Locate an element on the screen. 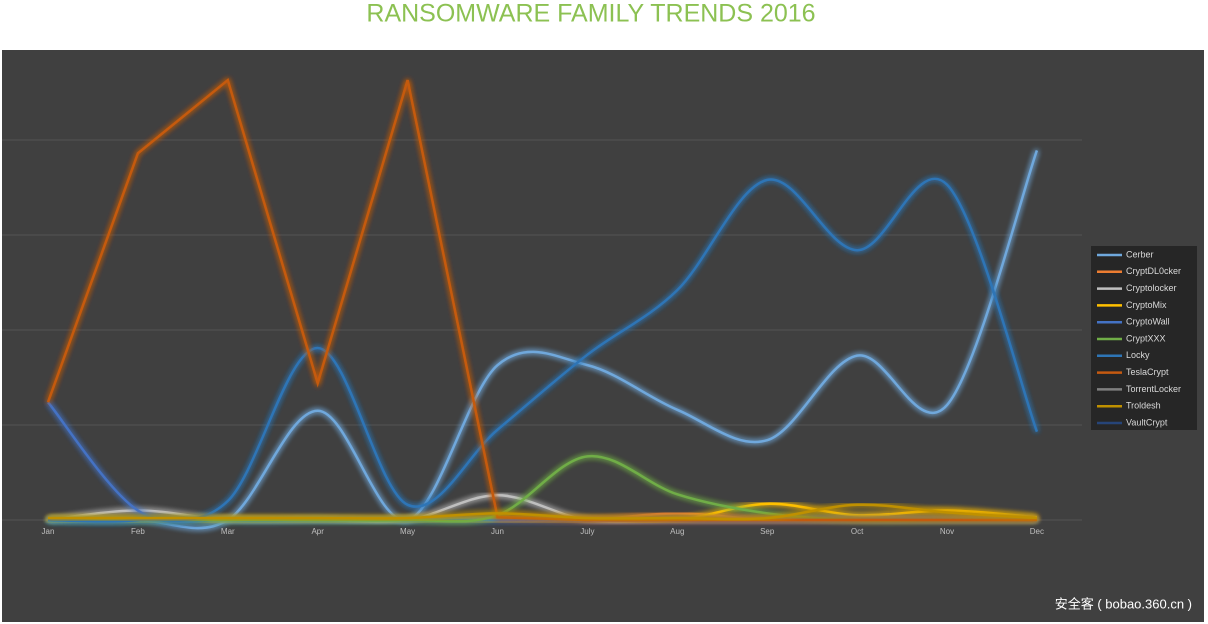 This screenshot has height=624, width=1208. watermark: 安全客 ( bobao.360.cn ) is located at coordinates (1123, 603).